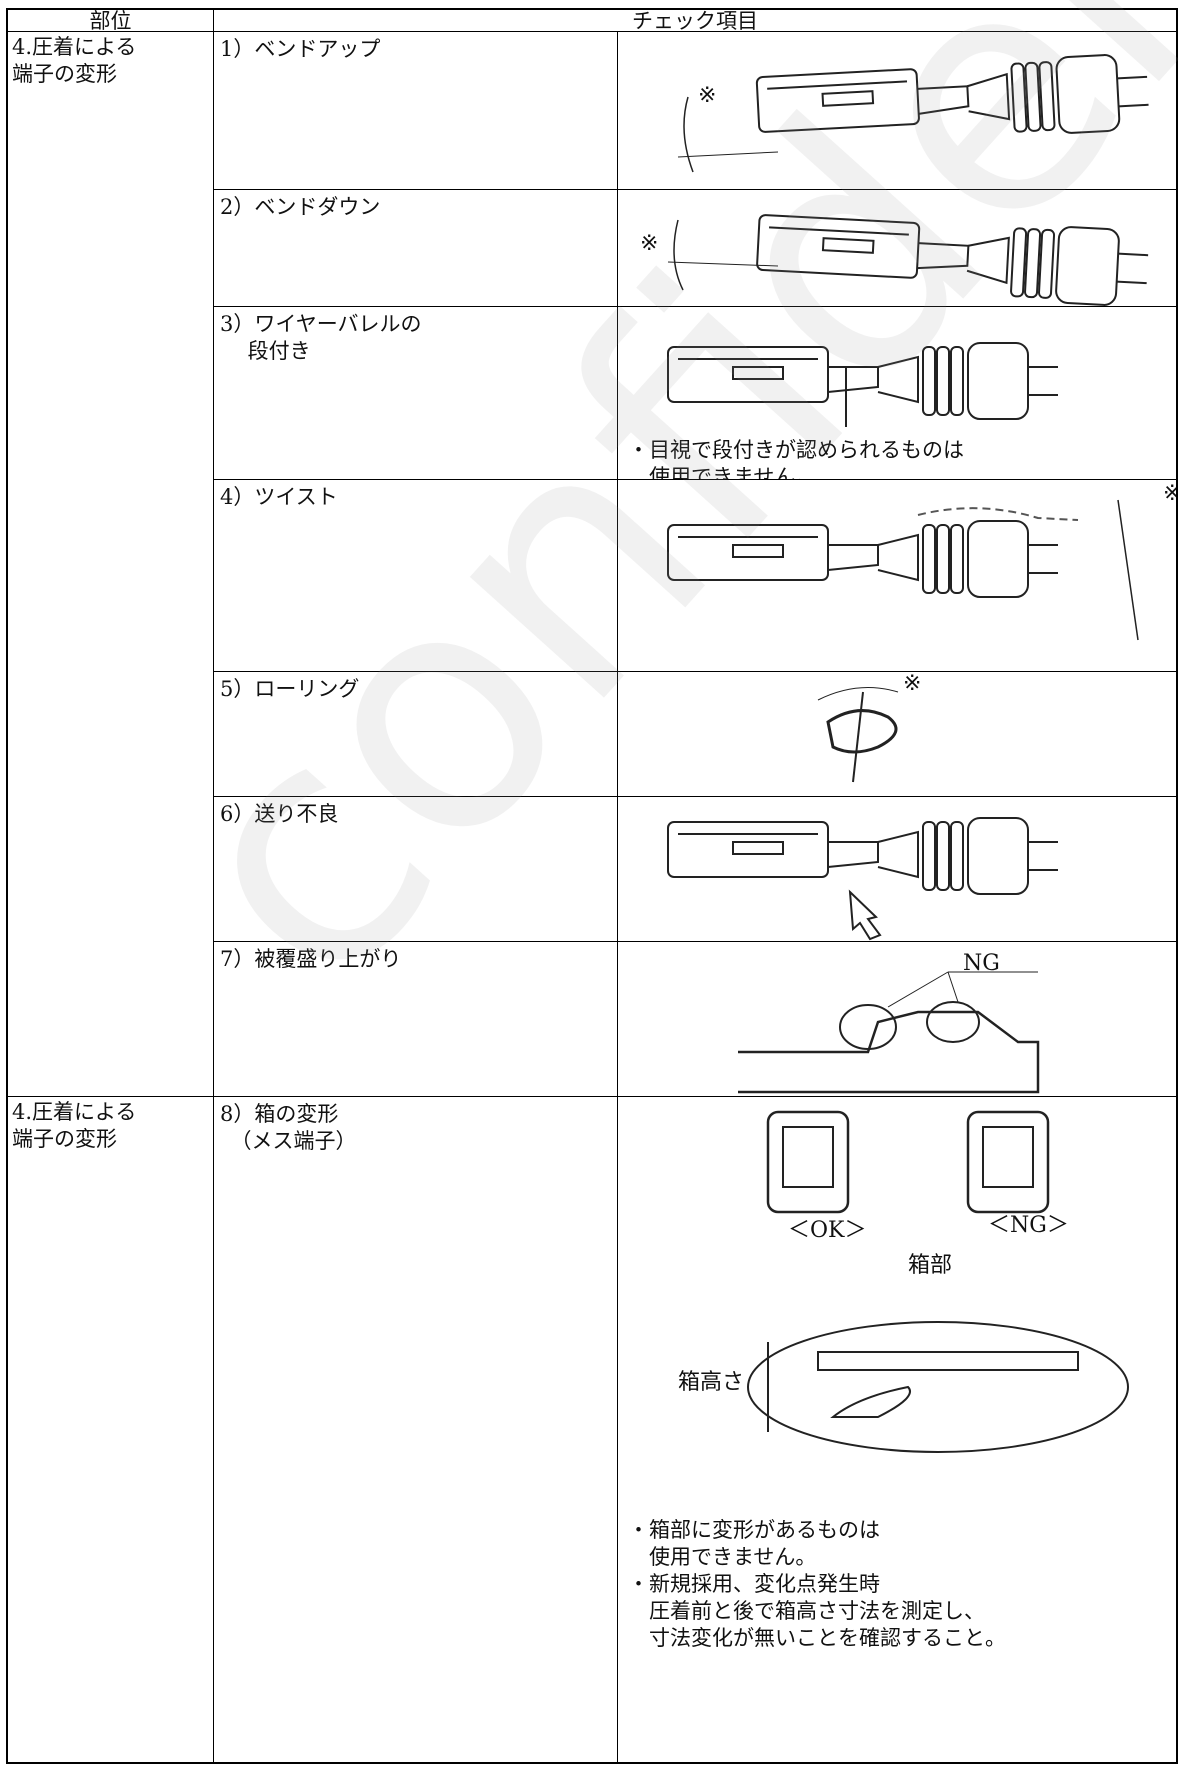 This screenshot has height=1766, width=1181. Describe the element at coordinates (1028, 1225) in the screenshot. I see `figure-label: ＜NG＞` at that location.